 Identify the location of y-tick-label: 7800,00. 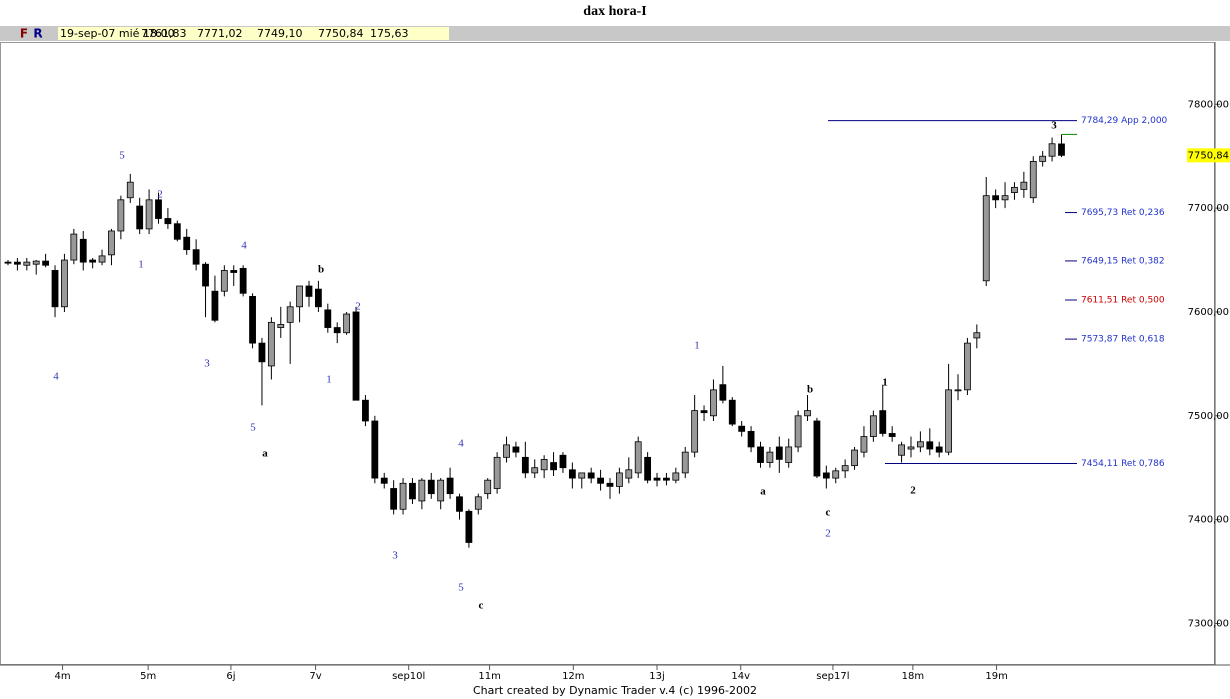
(1208, 104).